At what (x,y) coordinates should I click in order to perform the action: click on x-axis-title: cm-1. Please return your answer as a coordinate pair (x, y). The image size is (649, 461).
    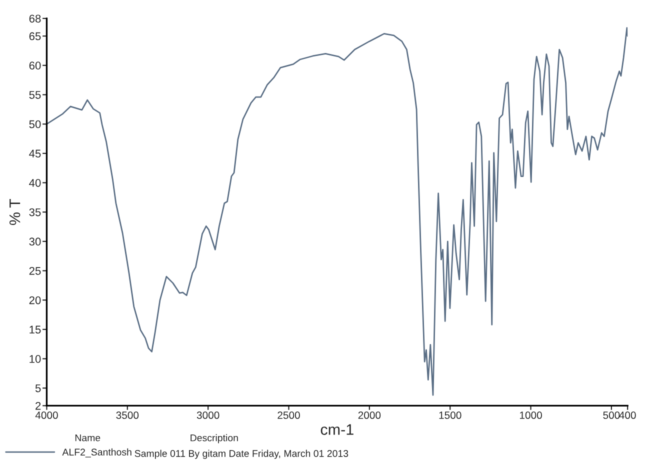
    Looking at the image, I should click on (337, 429).